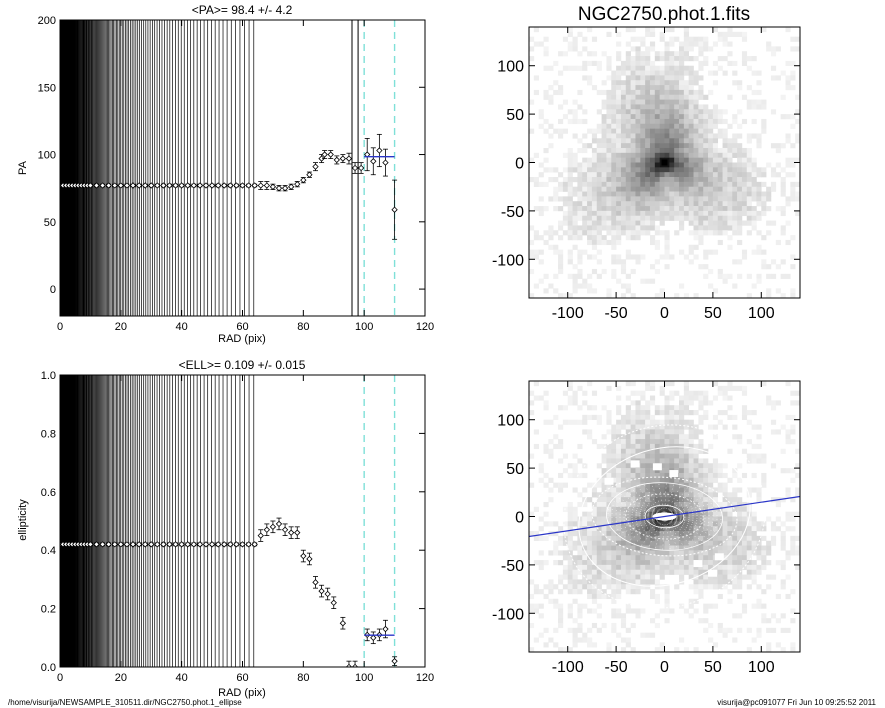  I want to click on sampling-spoke, so click(681, 531).